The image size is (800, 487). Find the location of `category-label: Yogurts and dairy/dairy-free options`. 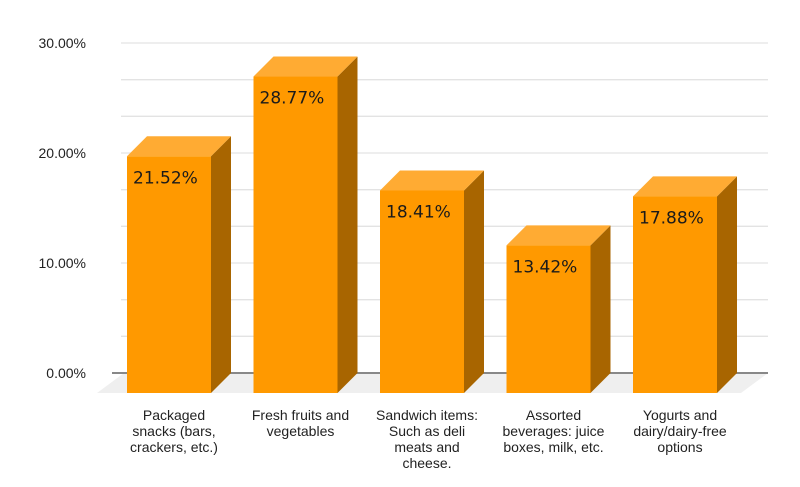

category-label: Yogurts and dairy/dairy-free options is located at coordinates (680, 431).